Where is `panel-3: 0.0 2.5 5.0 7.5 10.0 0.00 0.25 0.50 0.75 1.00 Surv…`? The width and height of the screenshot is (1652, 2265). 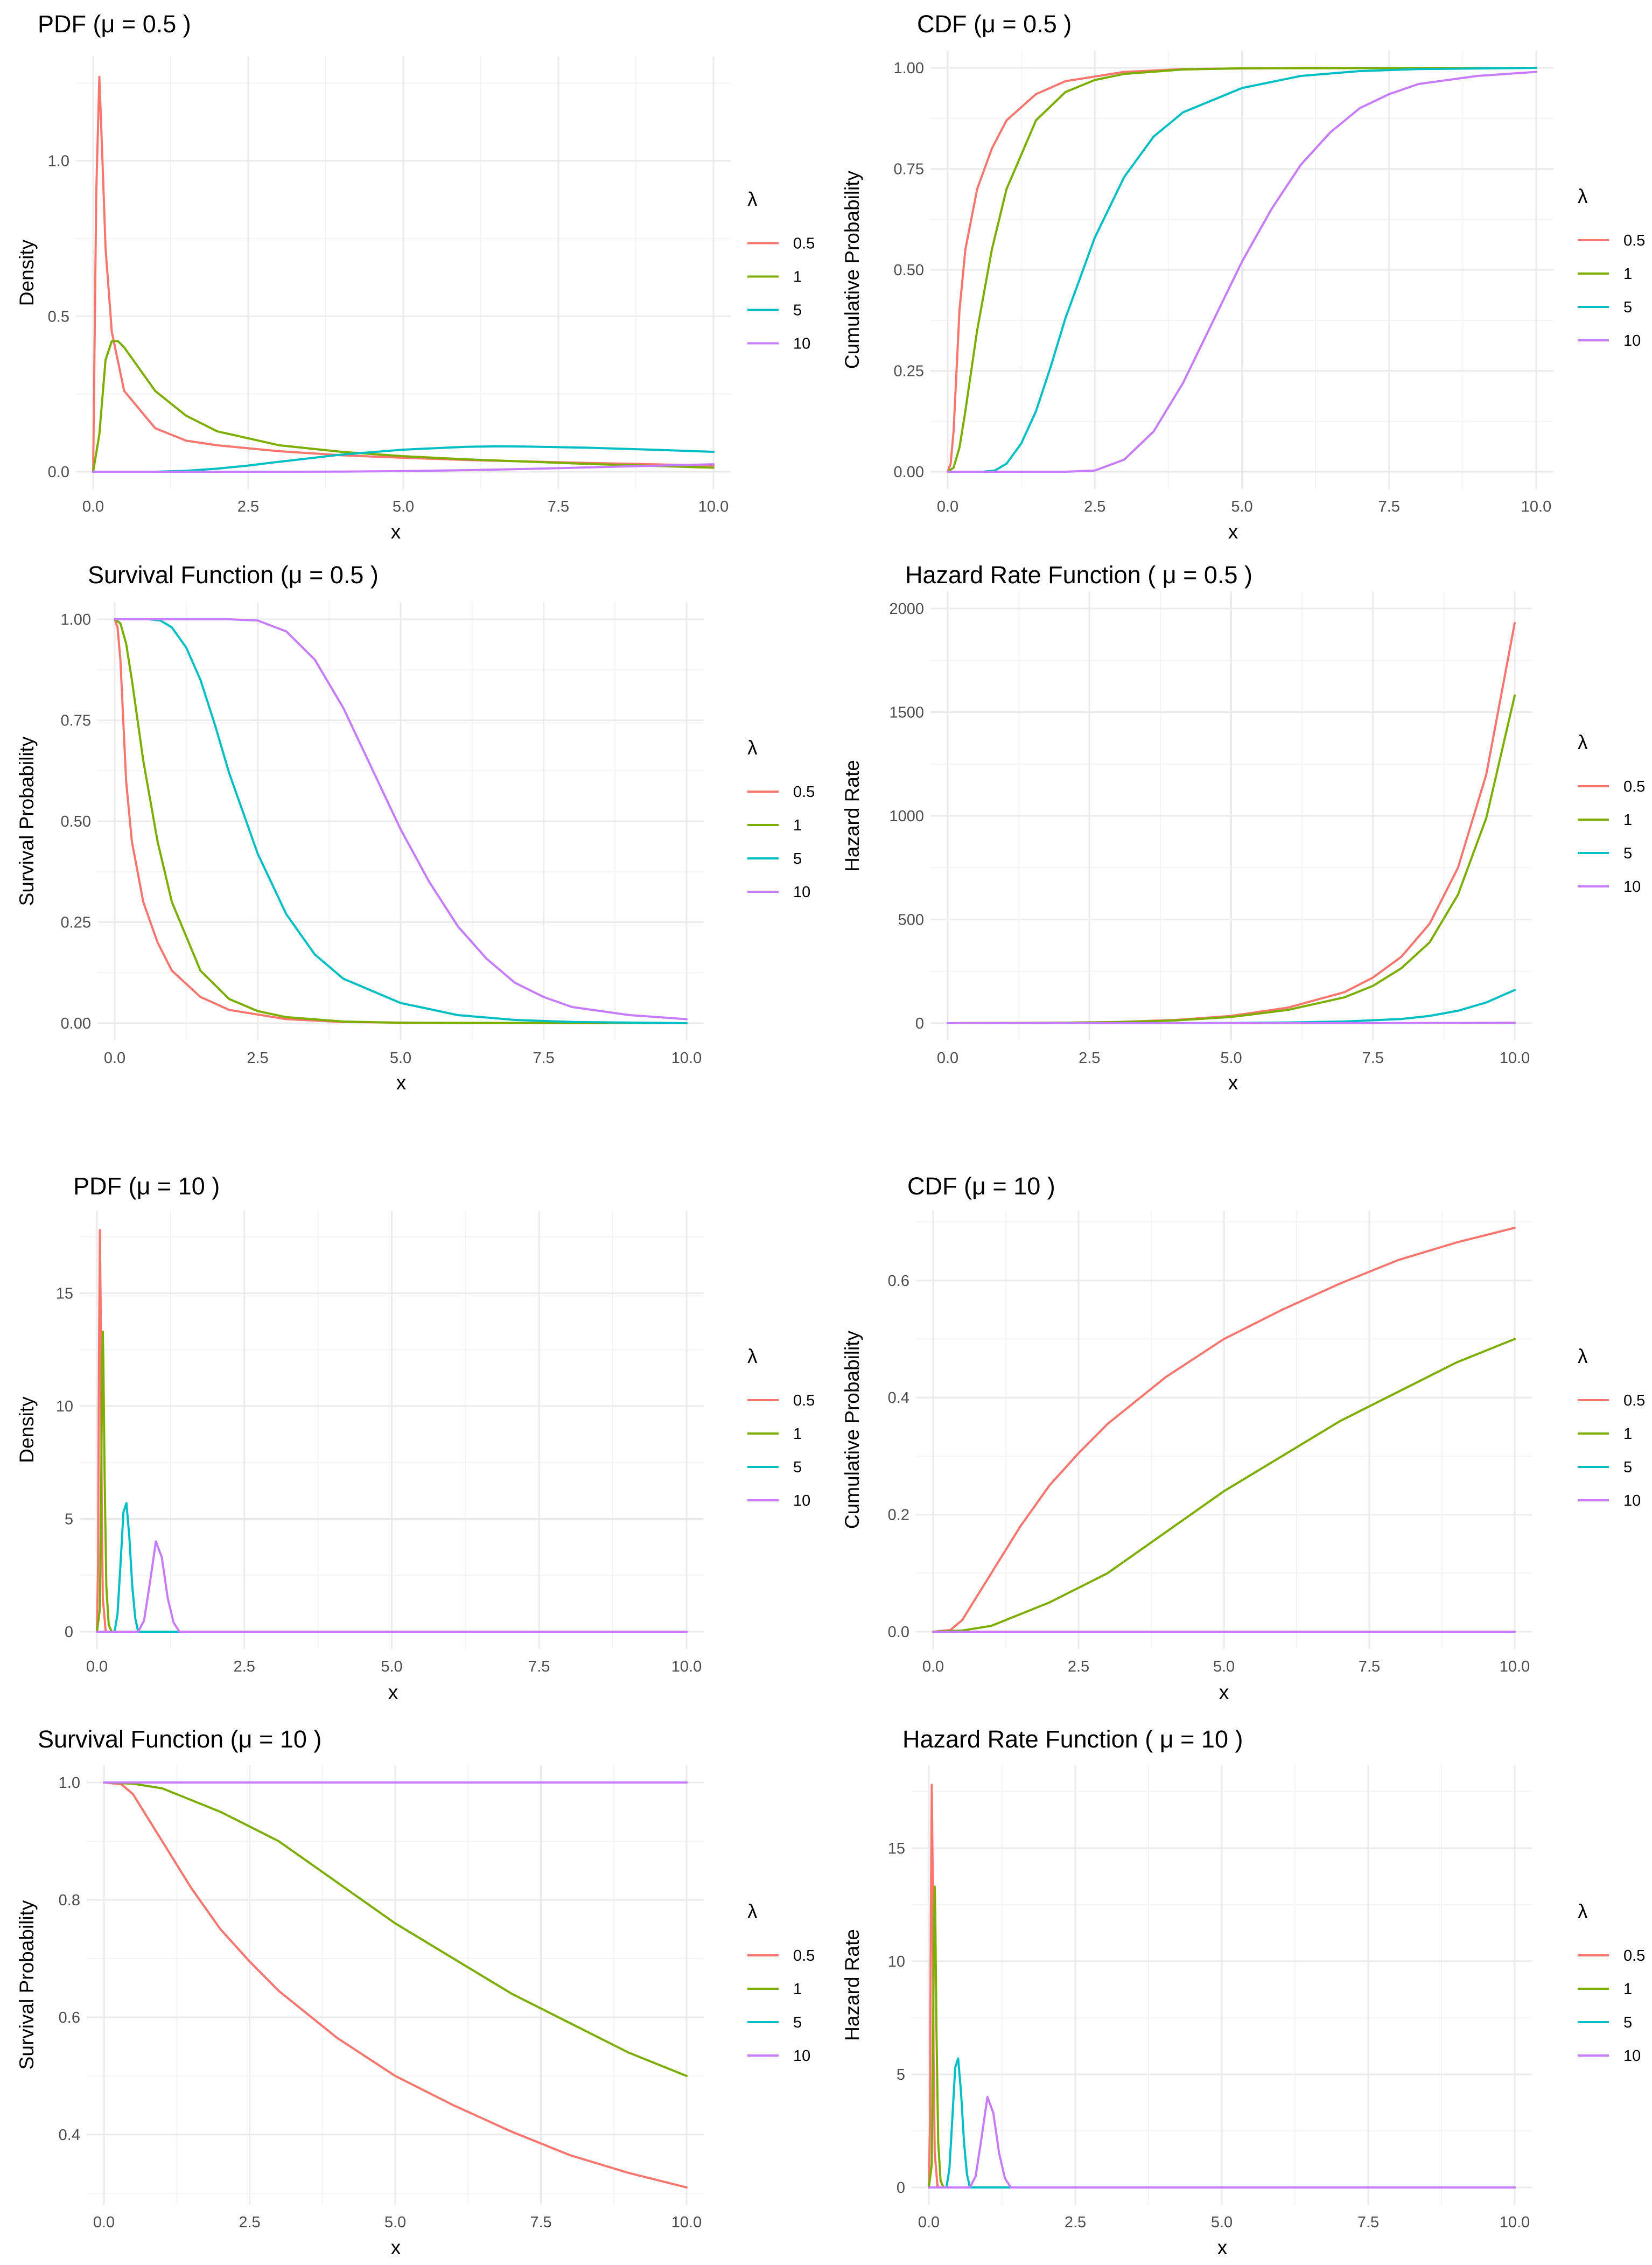 panel-3: 0.0 2.5 5.0 7.5 10.0 0.00 0.25 0.50 0.75 1.00 Surv… is located at coordinates (415, 827).